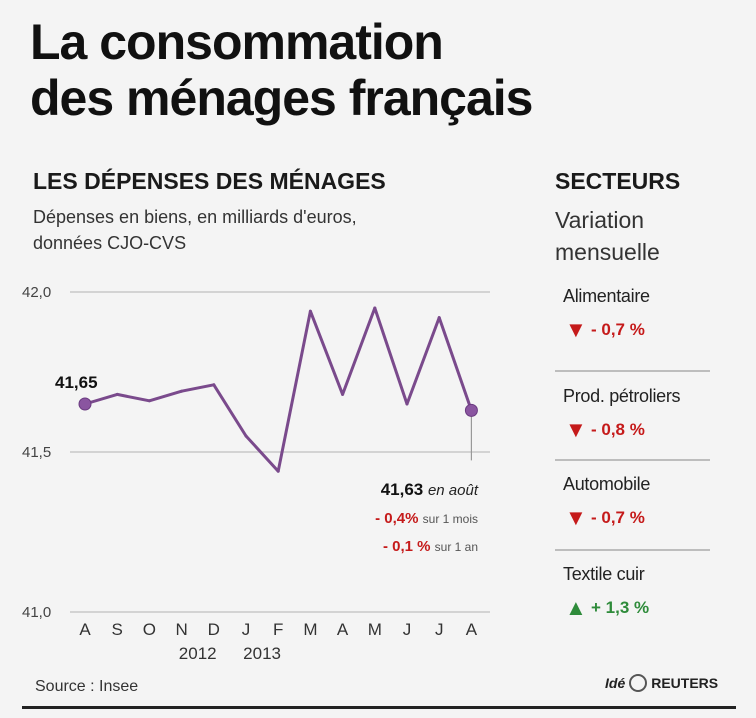  What do you see at coordinates (262, 653) in the screenshot?
I see `year-label: 2013` at bounding box center [262, 653].